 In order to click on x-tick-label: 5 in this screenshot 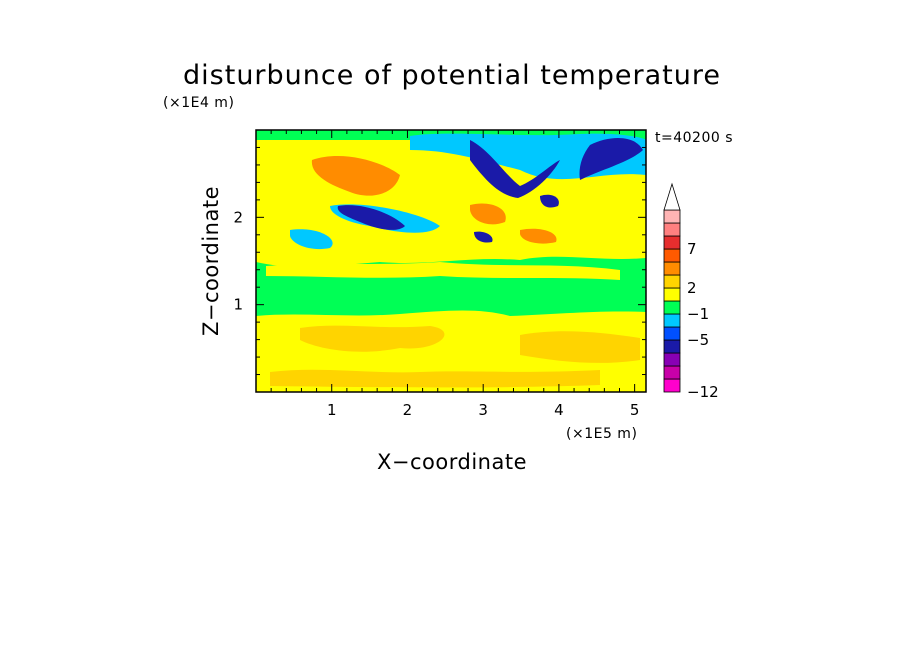, I will do `click(635, 410)`.